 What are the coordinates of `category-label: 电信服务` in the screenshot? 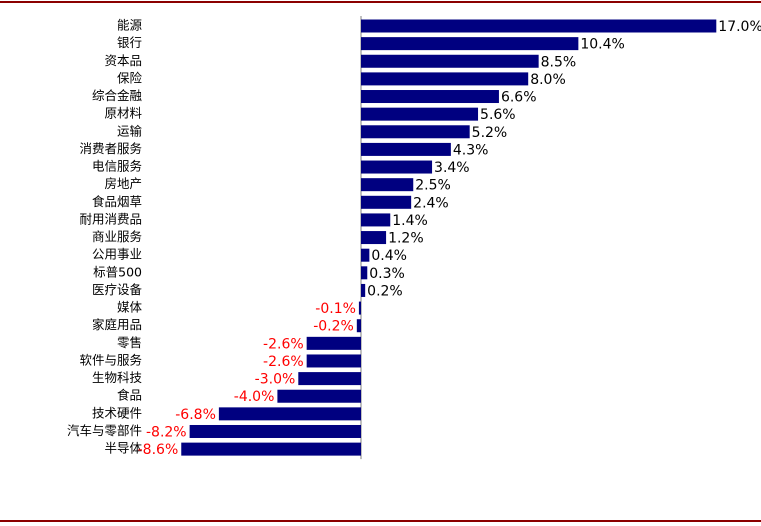 It's located at (117, 166).